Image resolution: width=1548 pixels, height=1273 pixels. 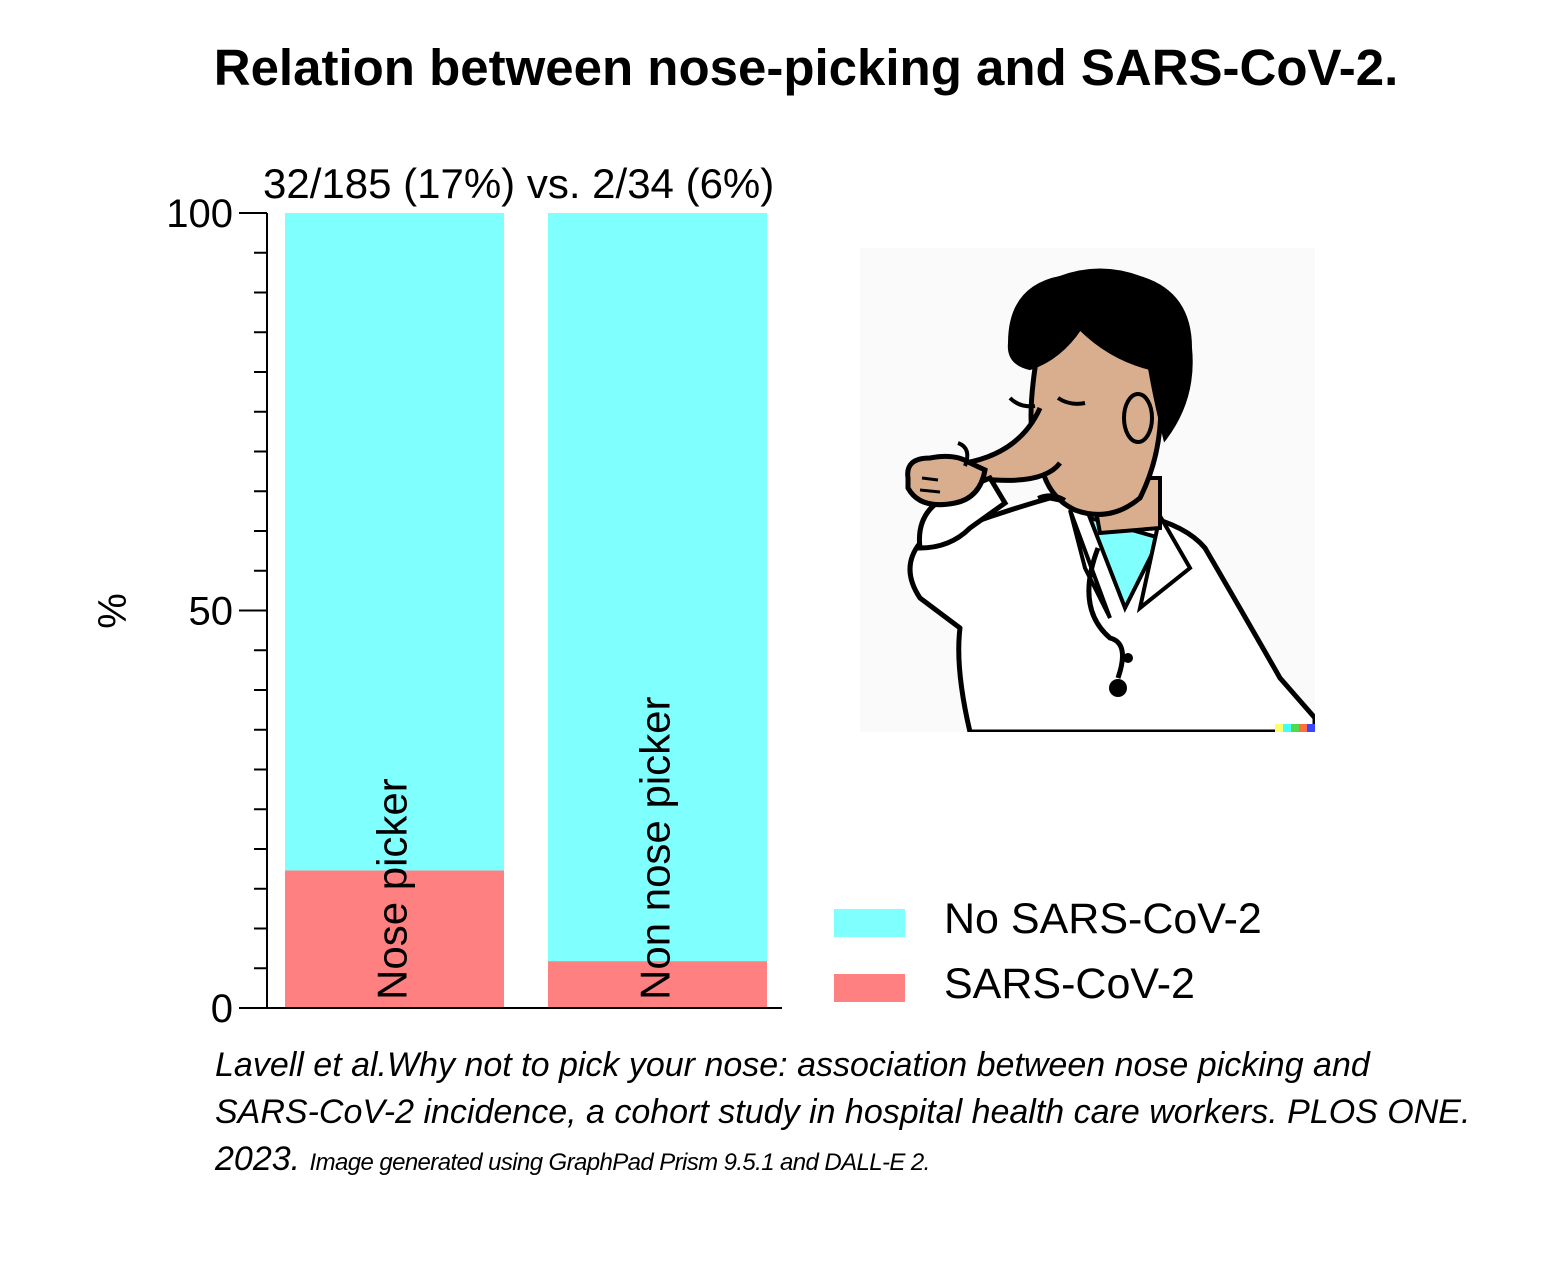 I want to click on category-label-0: Nose picker, so click(x=392, y=889).